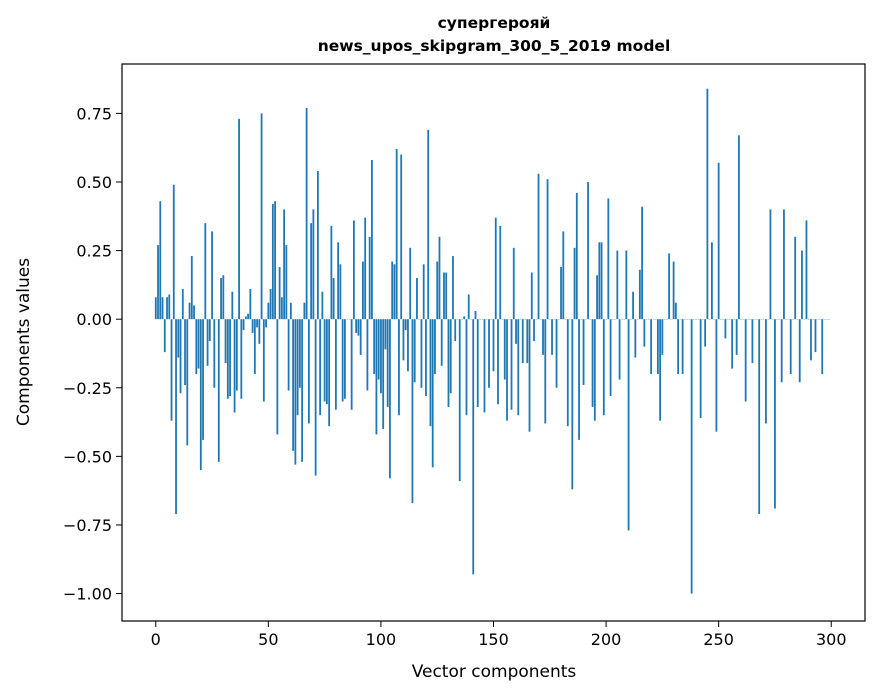 The width and height of the screenshot is (880, 696). I want to click on y-tick-label: 0.50, so click(94, 182).